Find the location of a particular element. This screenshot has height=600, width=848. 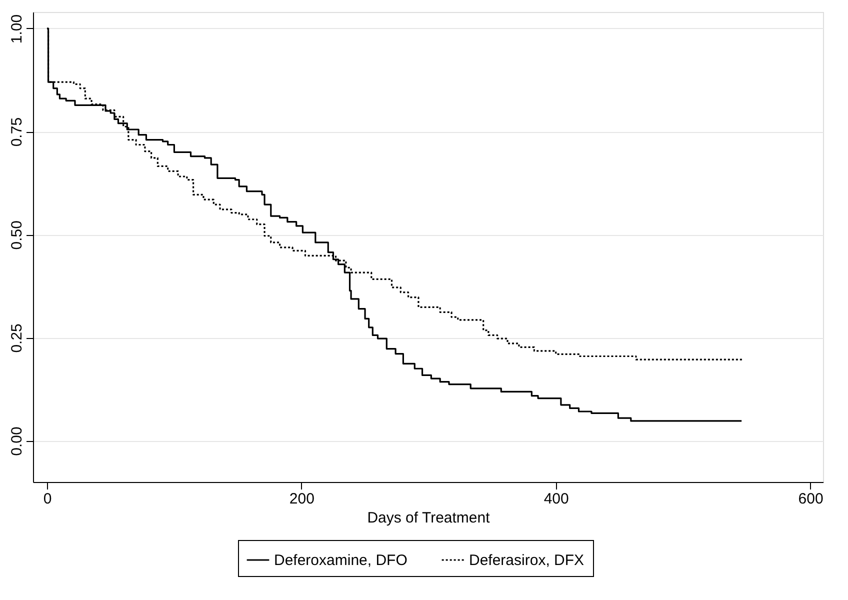

y-tick-label: 0.50 is located at coordinates (17, 235).